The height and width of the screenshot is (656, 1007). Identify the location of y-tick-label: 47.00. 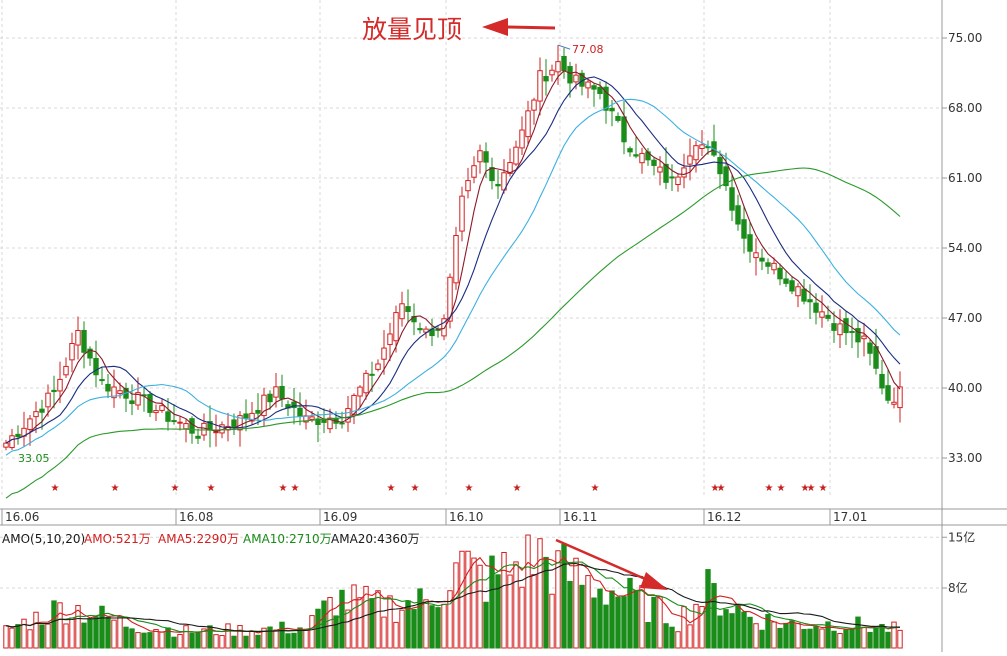
(965, 318).